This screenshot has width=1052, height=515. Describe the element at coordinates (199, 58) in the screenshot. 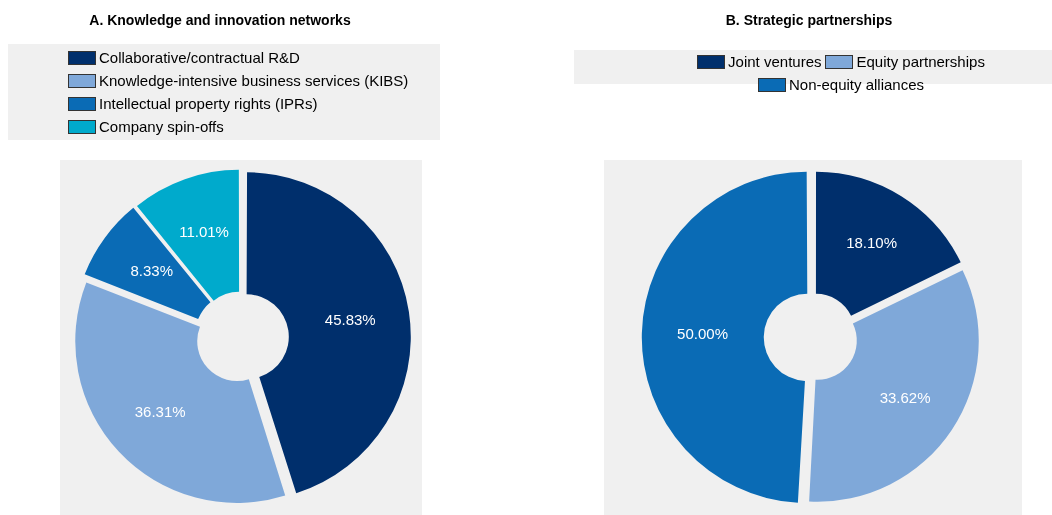

I see `legend-label: Collaborative/contractual R&D` at that location.